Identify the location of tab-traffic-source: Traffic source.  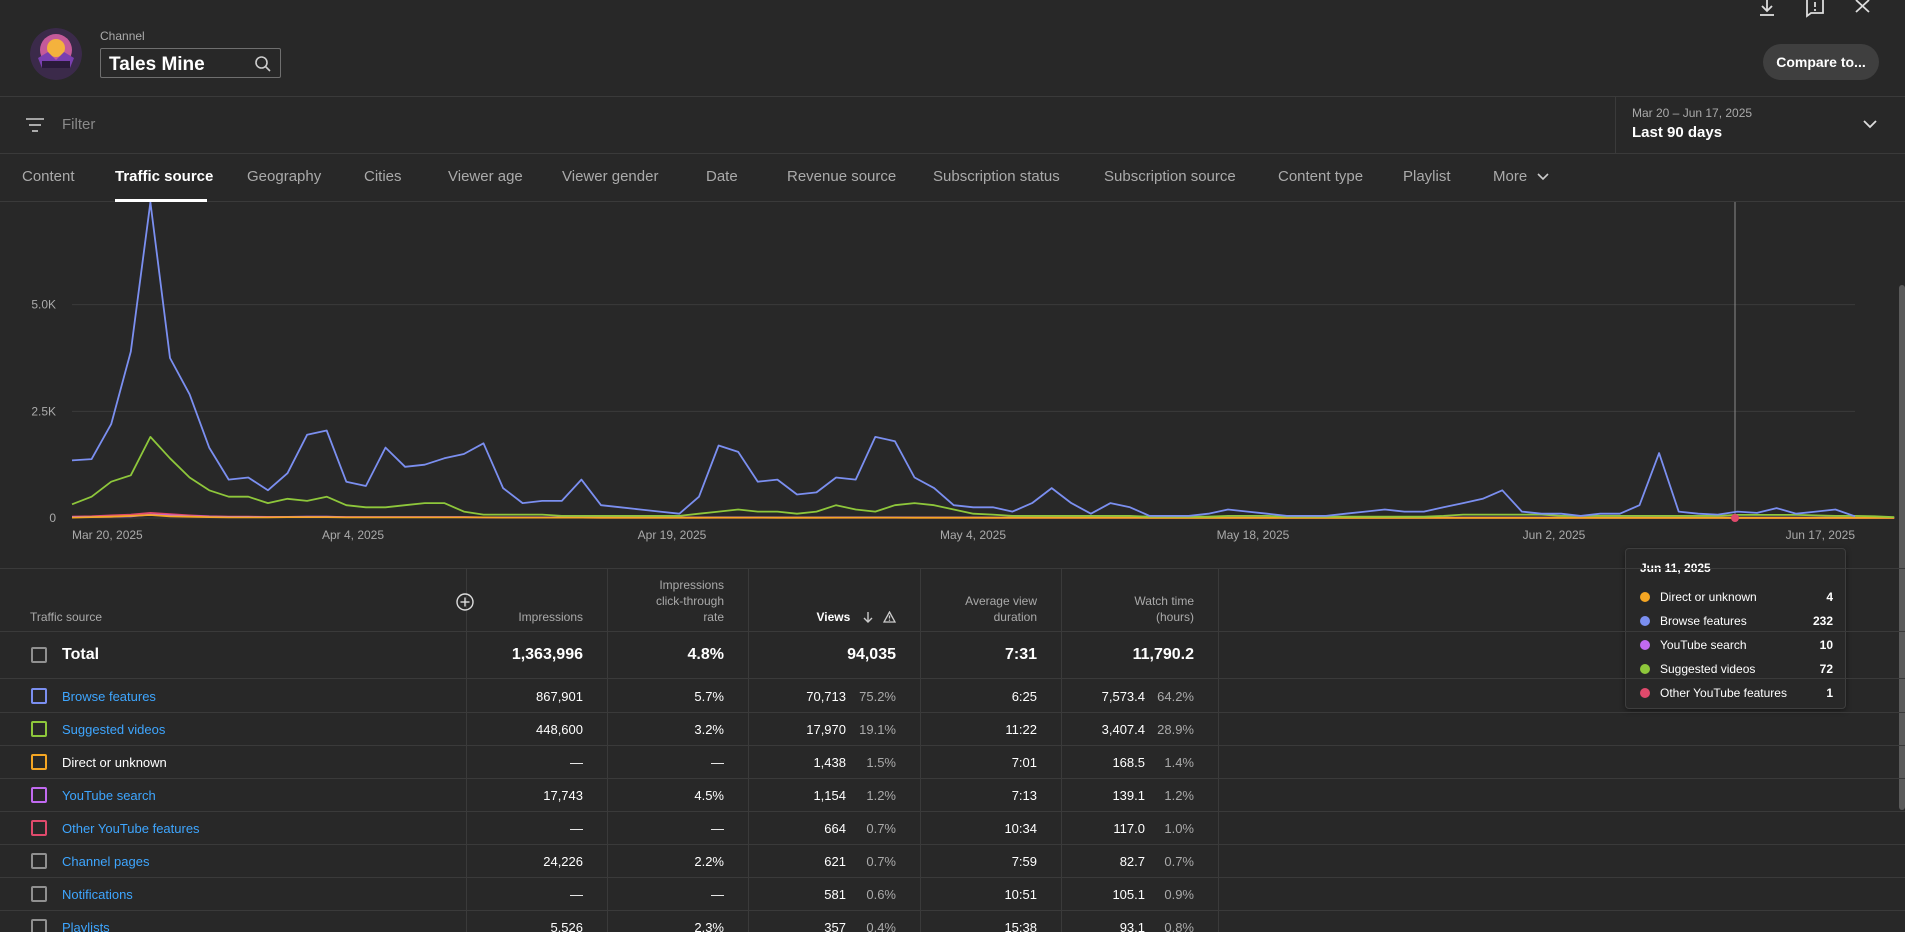
(164, 176).